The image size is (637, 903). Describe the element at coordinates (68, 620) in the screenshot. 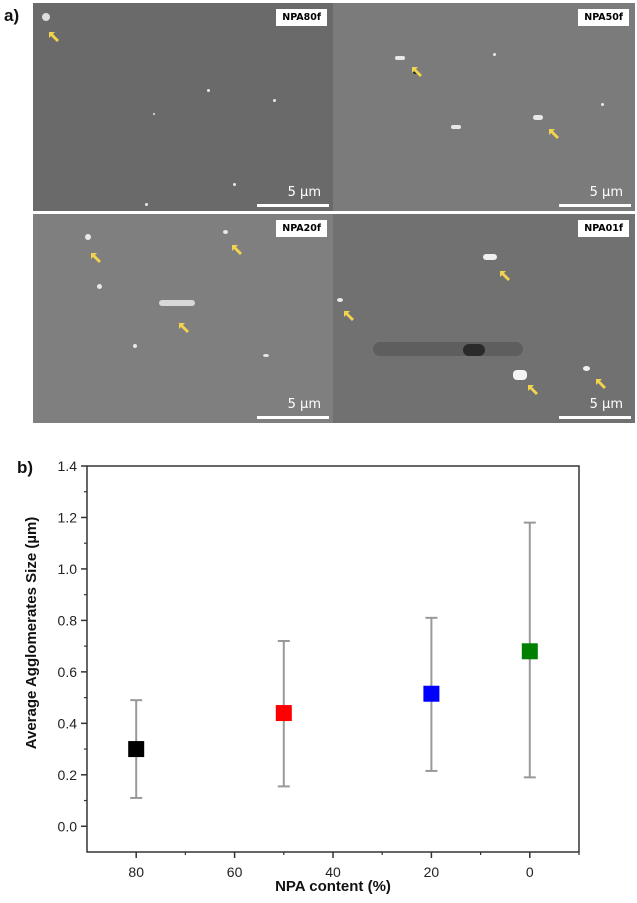

I see `y-tick-label: 0.8` at that location.